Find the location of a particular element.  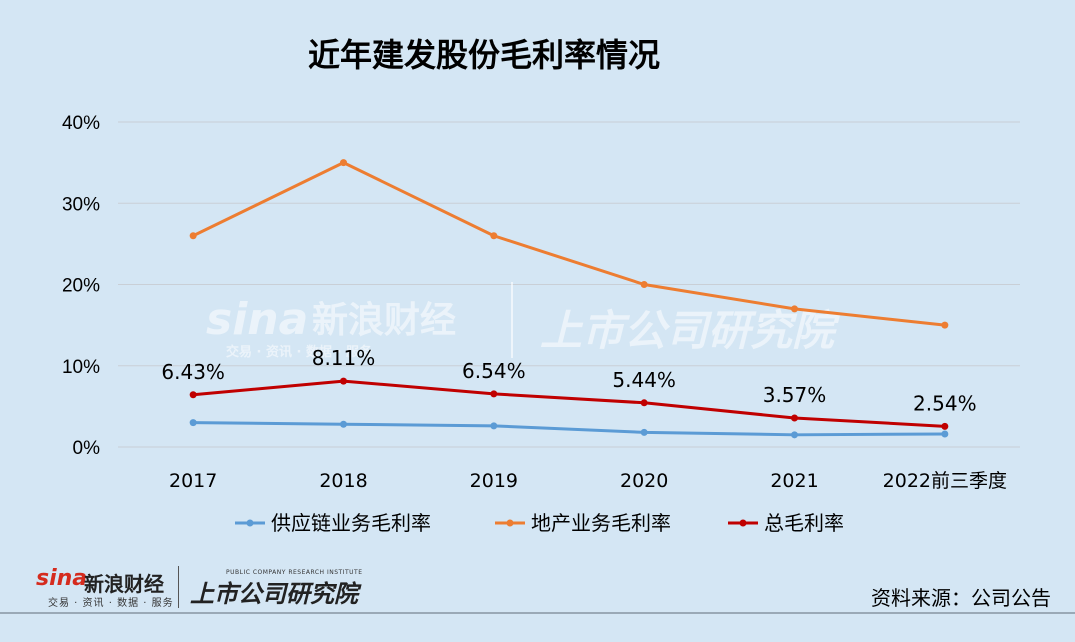

y-tick-label: 30% is located at coordinates (81, 204).